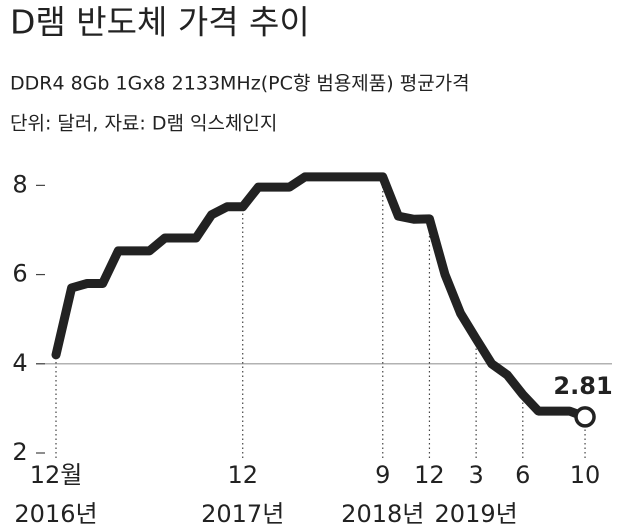 Image resolution: width=620 pixels, height=529 pixels. Describe the element at coordinates (382, 475) in the screenshot. I see `x-tick-label: 9` at that location.